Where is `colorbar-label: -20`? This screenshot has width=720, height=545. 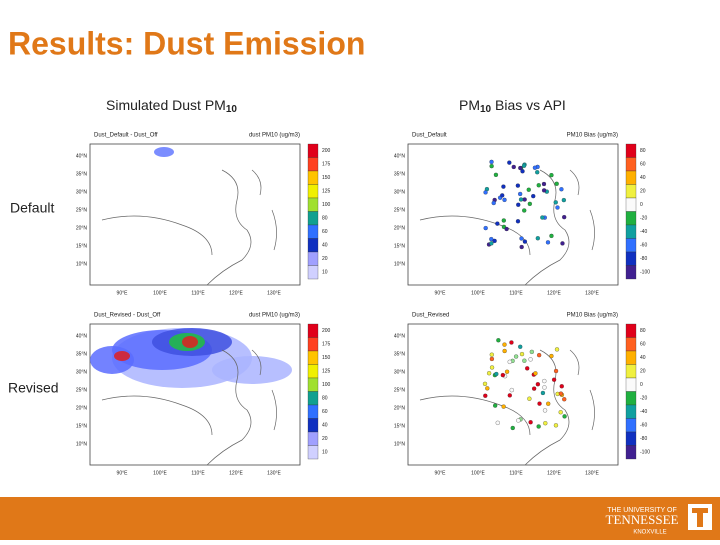
colorbar-label: -20 is located at coordinates (643, 219).